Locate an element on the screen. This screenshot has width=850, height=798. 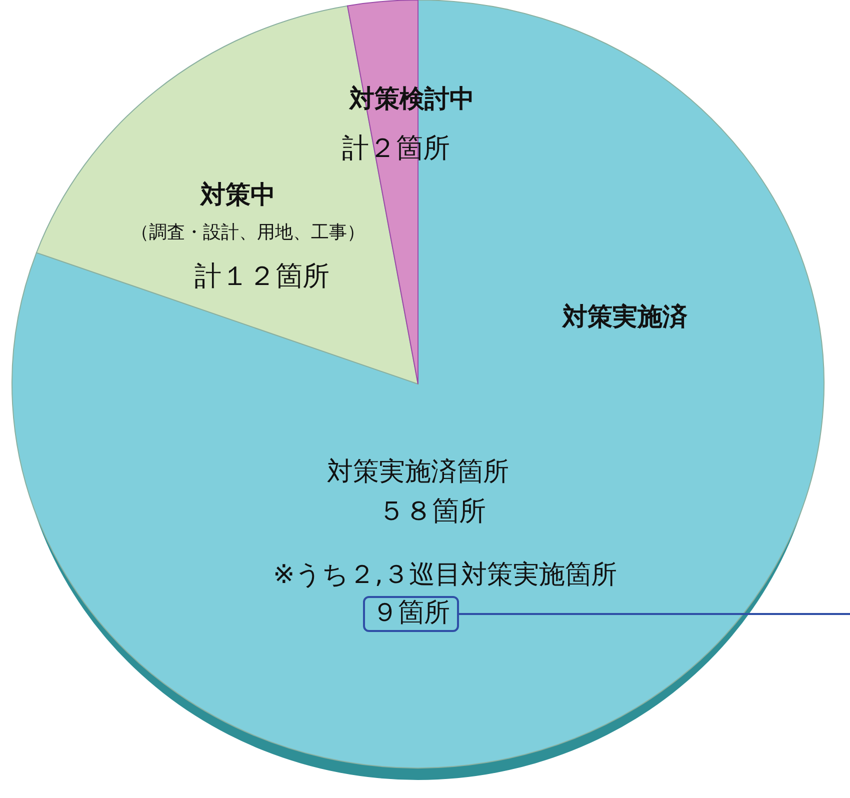
data-label: 計１２箇所 is located at coordinates (262, 276).